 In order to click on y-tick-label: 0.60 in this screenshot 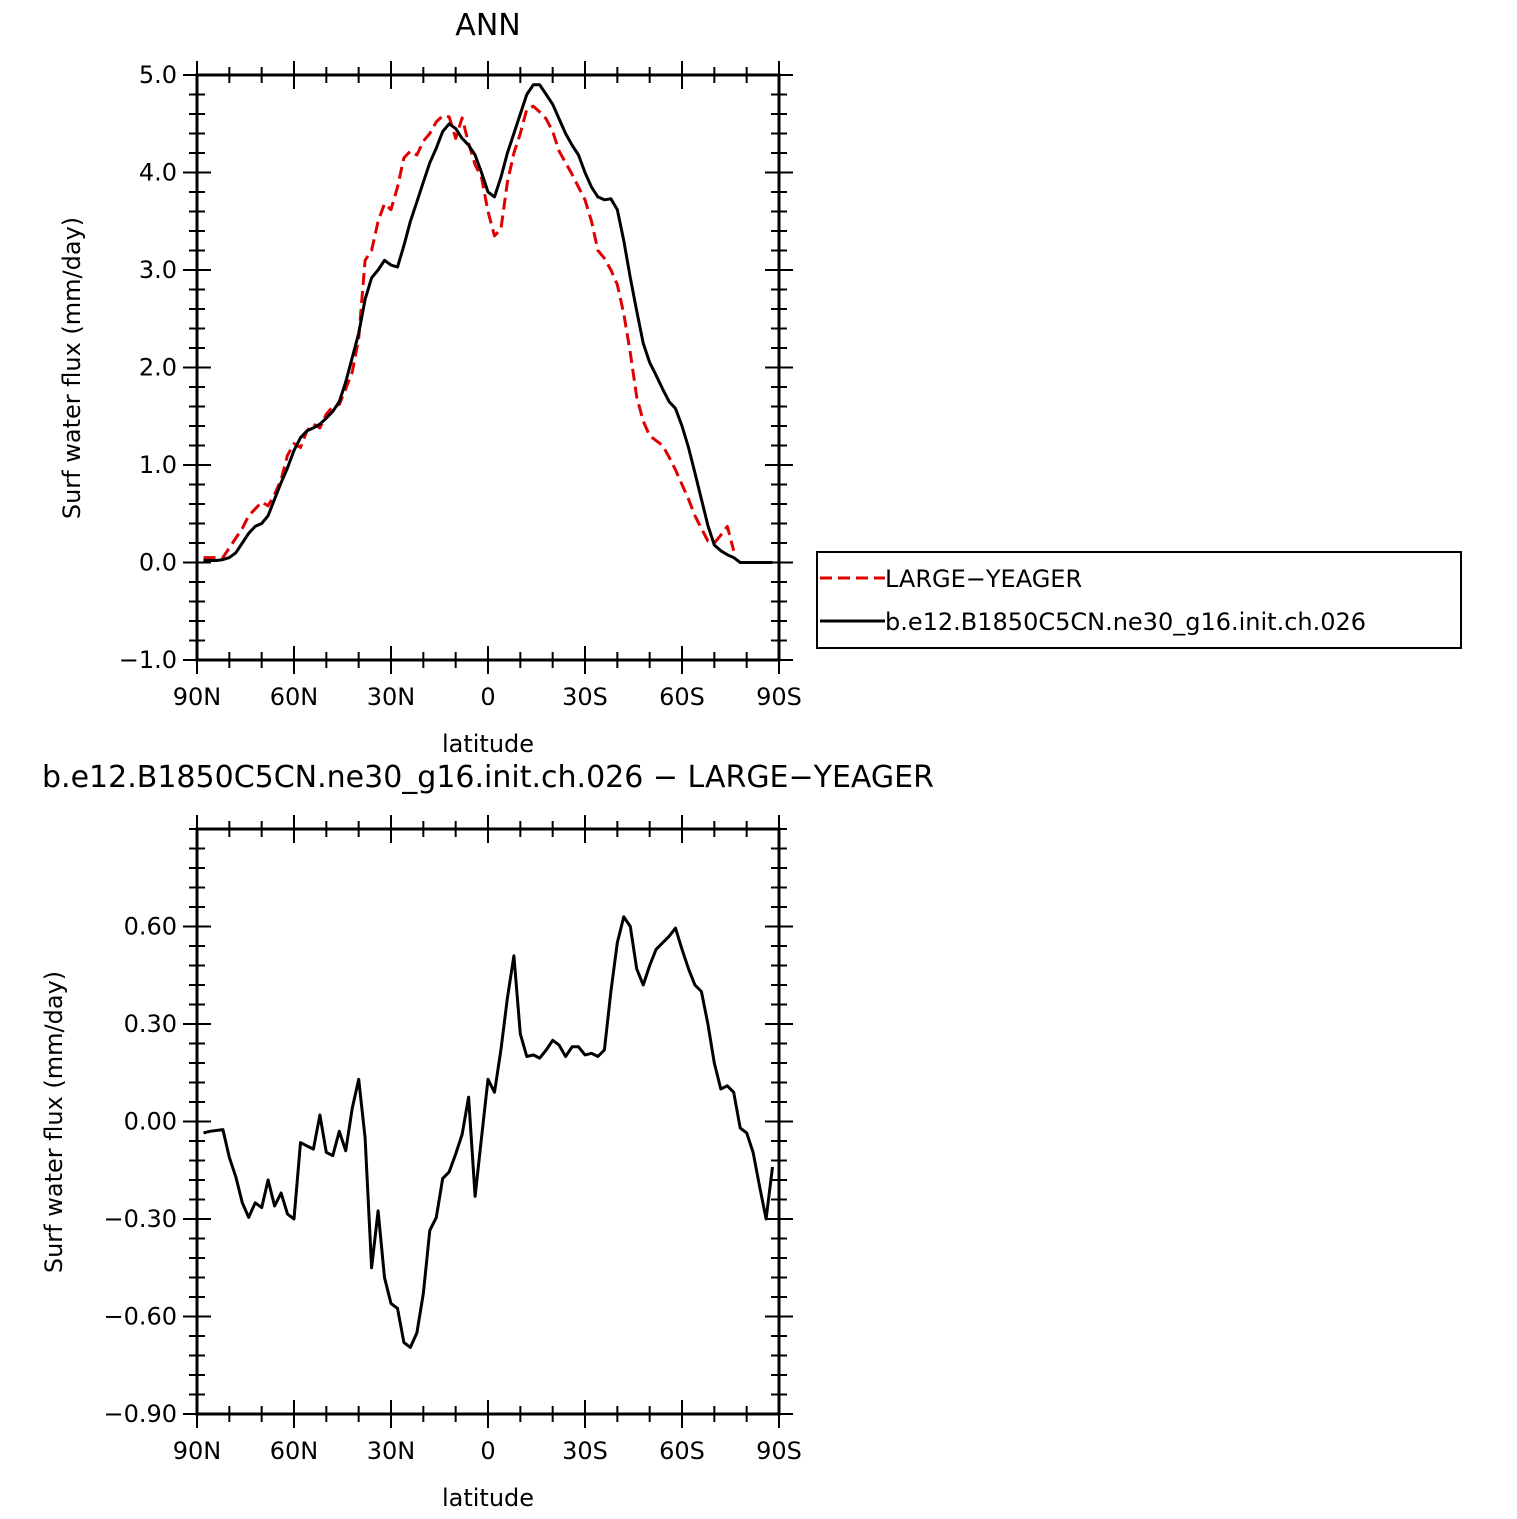, I will do `click(150, 927)`.